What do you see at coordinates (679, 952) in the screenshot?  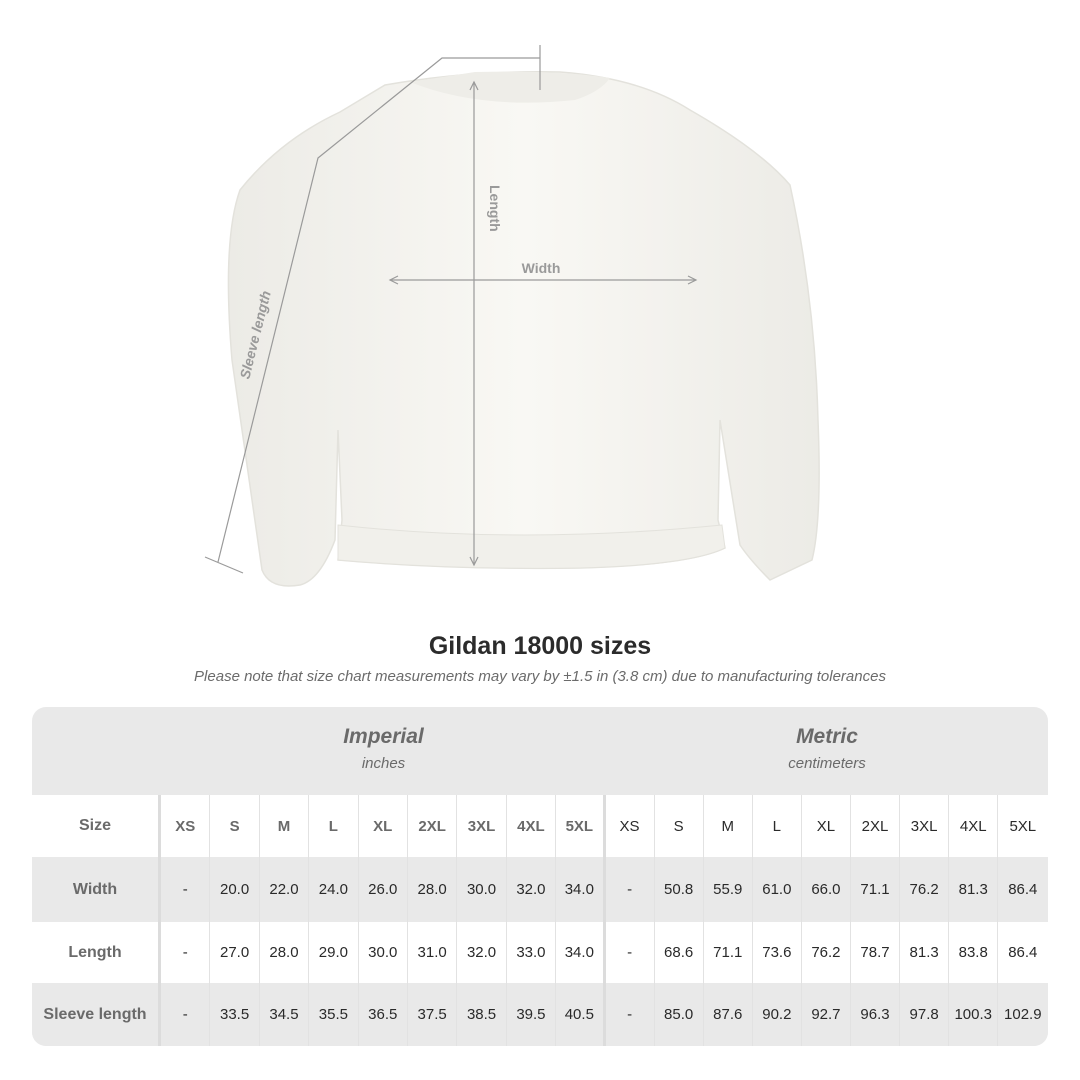 I see `metric-cell: 68.6` at bounding box center [679, 952].